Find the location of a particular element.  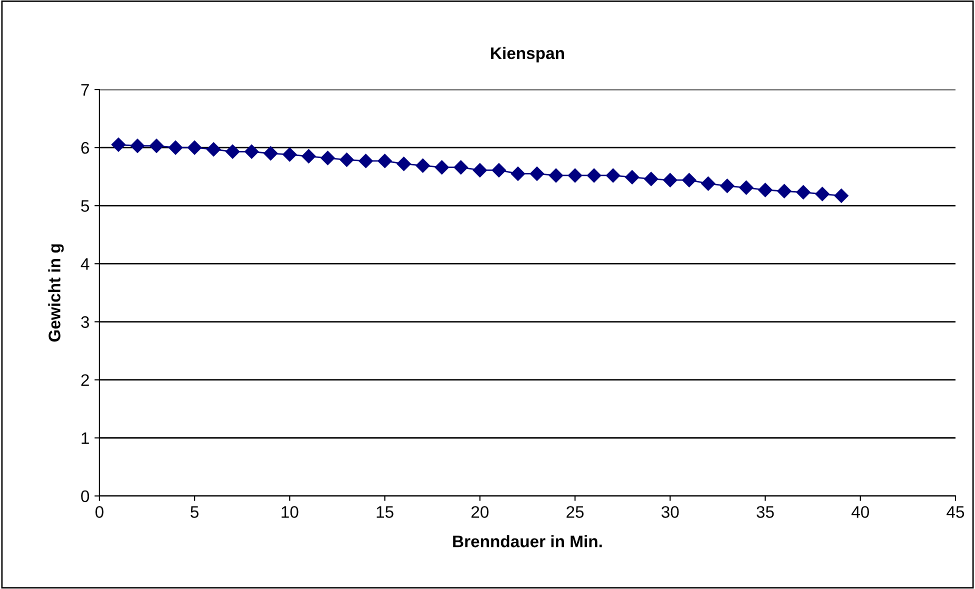

y-tick-label: 7 is located at coordinates (85, 90).